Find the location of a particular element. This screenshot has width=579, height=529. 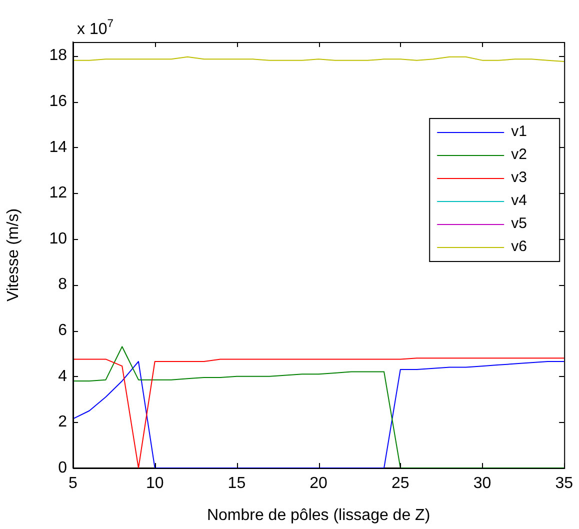

y-axis-title: Vitesse (m/s) is located at coordinates (13, 255).